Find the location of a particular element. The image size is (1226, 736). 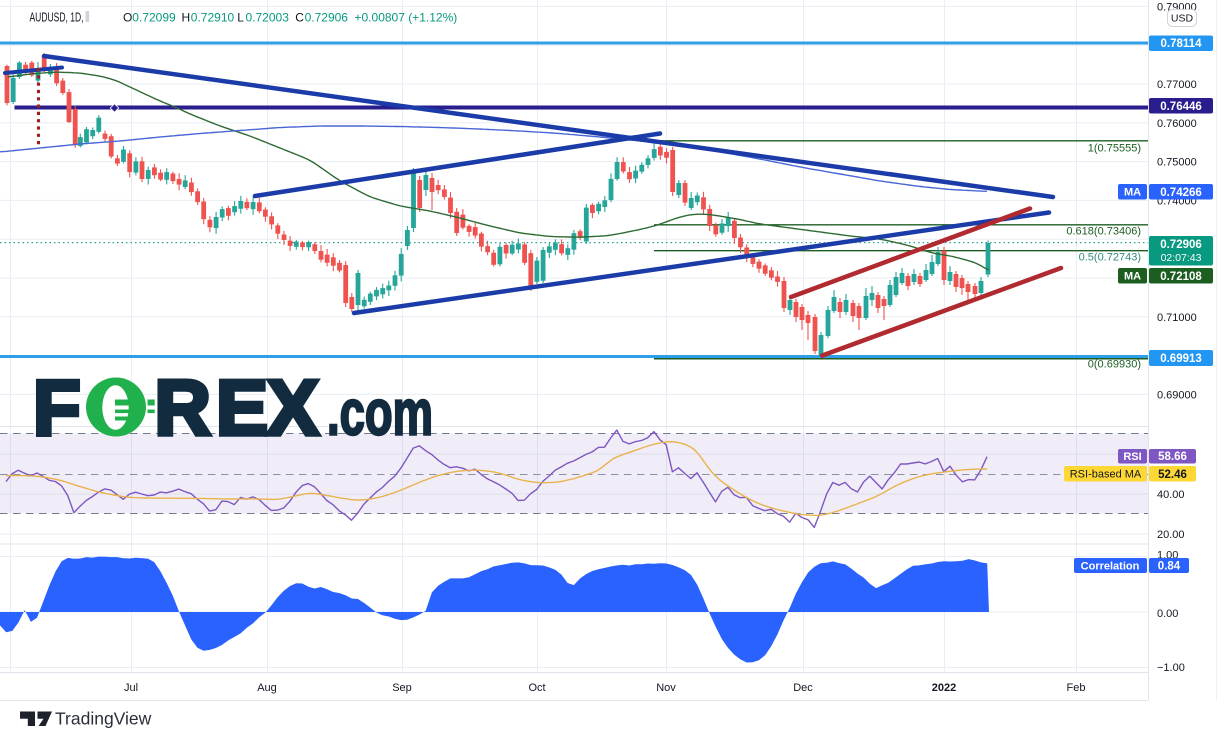

svg-text: O is located at coordinates (127, 18).